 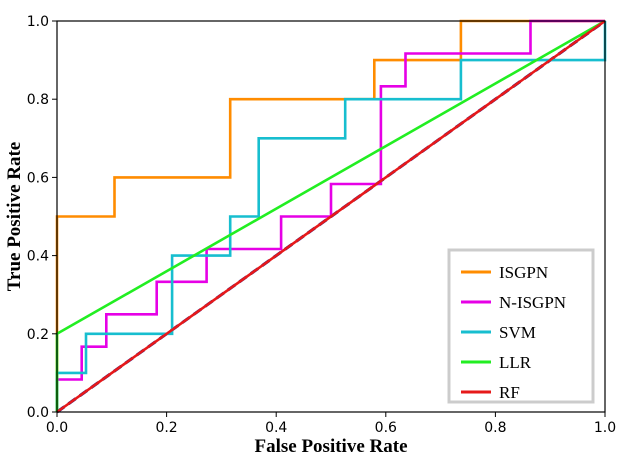 I want to click on x-tick-label: 0.4, so click(x=276, y=428).